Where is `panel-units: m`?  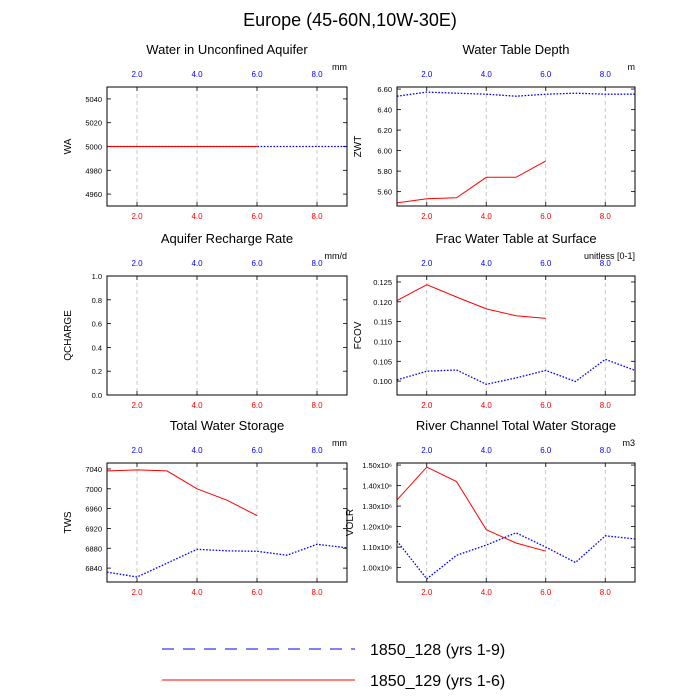
panel-units: m is located at coordinates (632, 67).